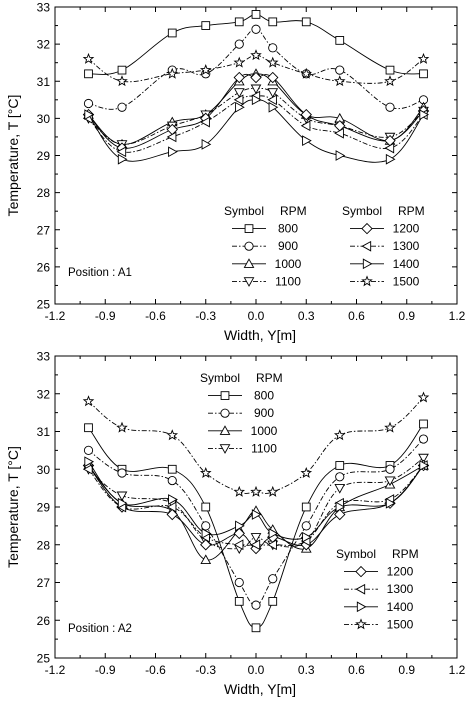 This screenshot has width=468, height=708. What do you see at coordinates (260, 335) in the screenshot?
I see `x-axis-label: Width, Y[m]` at bounding box center [260, 335].